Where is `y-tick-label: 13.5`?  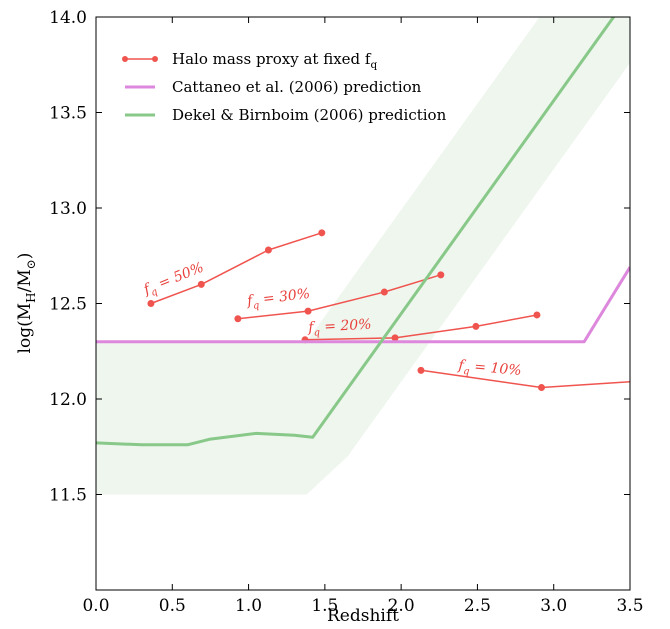 y-tick-label: 13.5 is located at coordinates (68, 114).